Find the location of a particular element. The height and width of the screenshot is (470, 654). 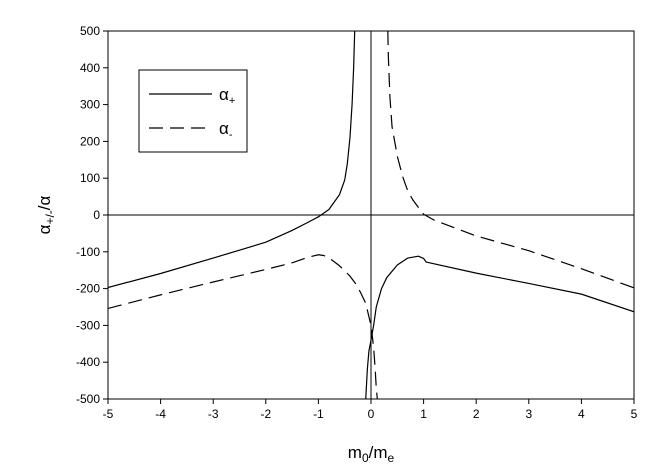

x-tick-label: 0 is located at coordinates (371, 414).